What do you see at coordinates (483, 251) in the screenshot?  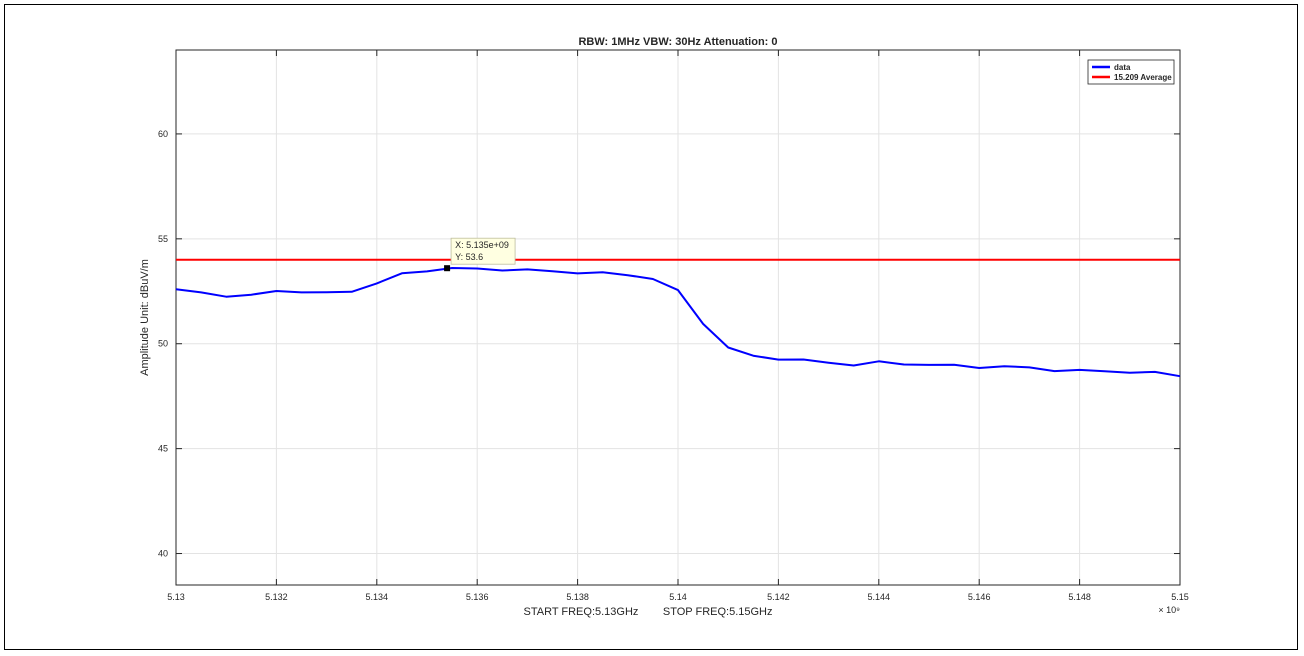 I see `datatip-box` at bounding box center [483, 251].